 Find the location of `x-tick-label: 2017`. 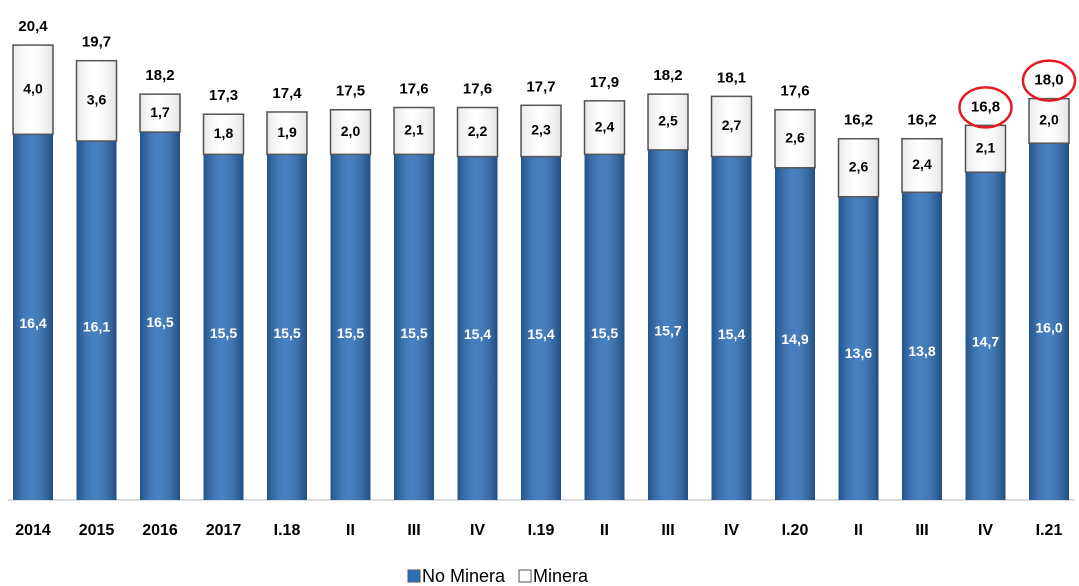

x-tick-label: 2017 is located at coordinates (224, 530).